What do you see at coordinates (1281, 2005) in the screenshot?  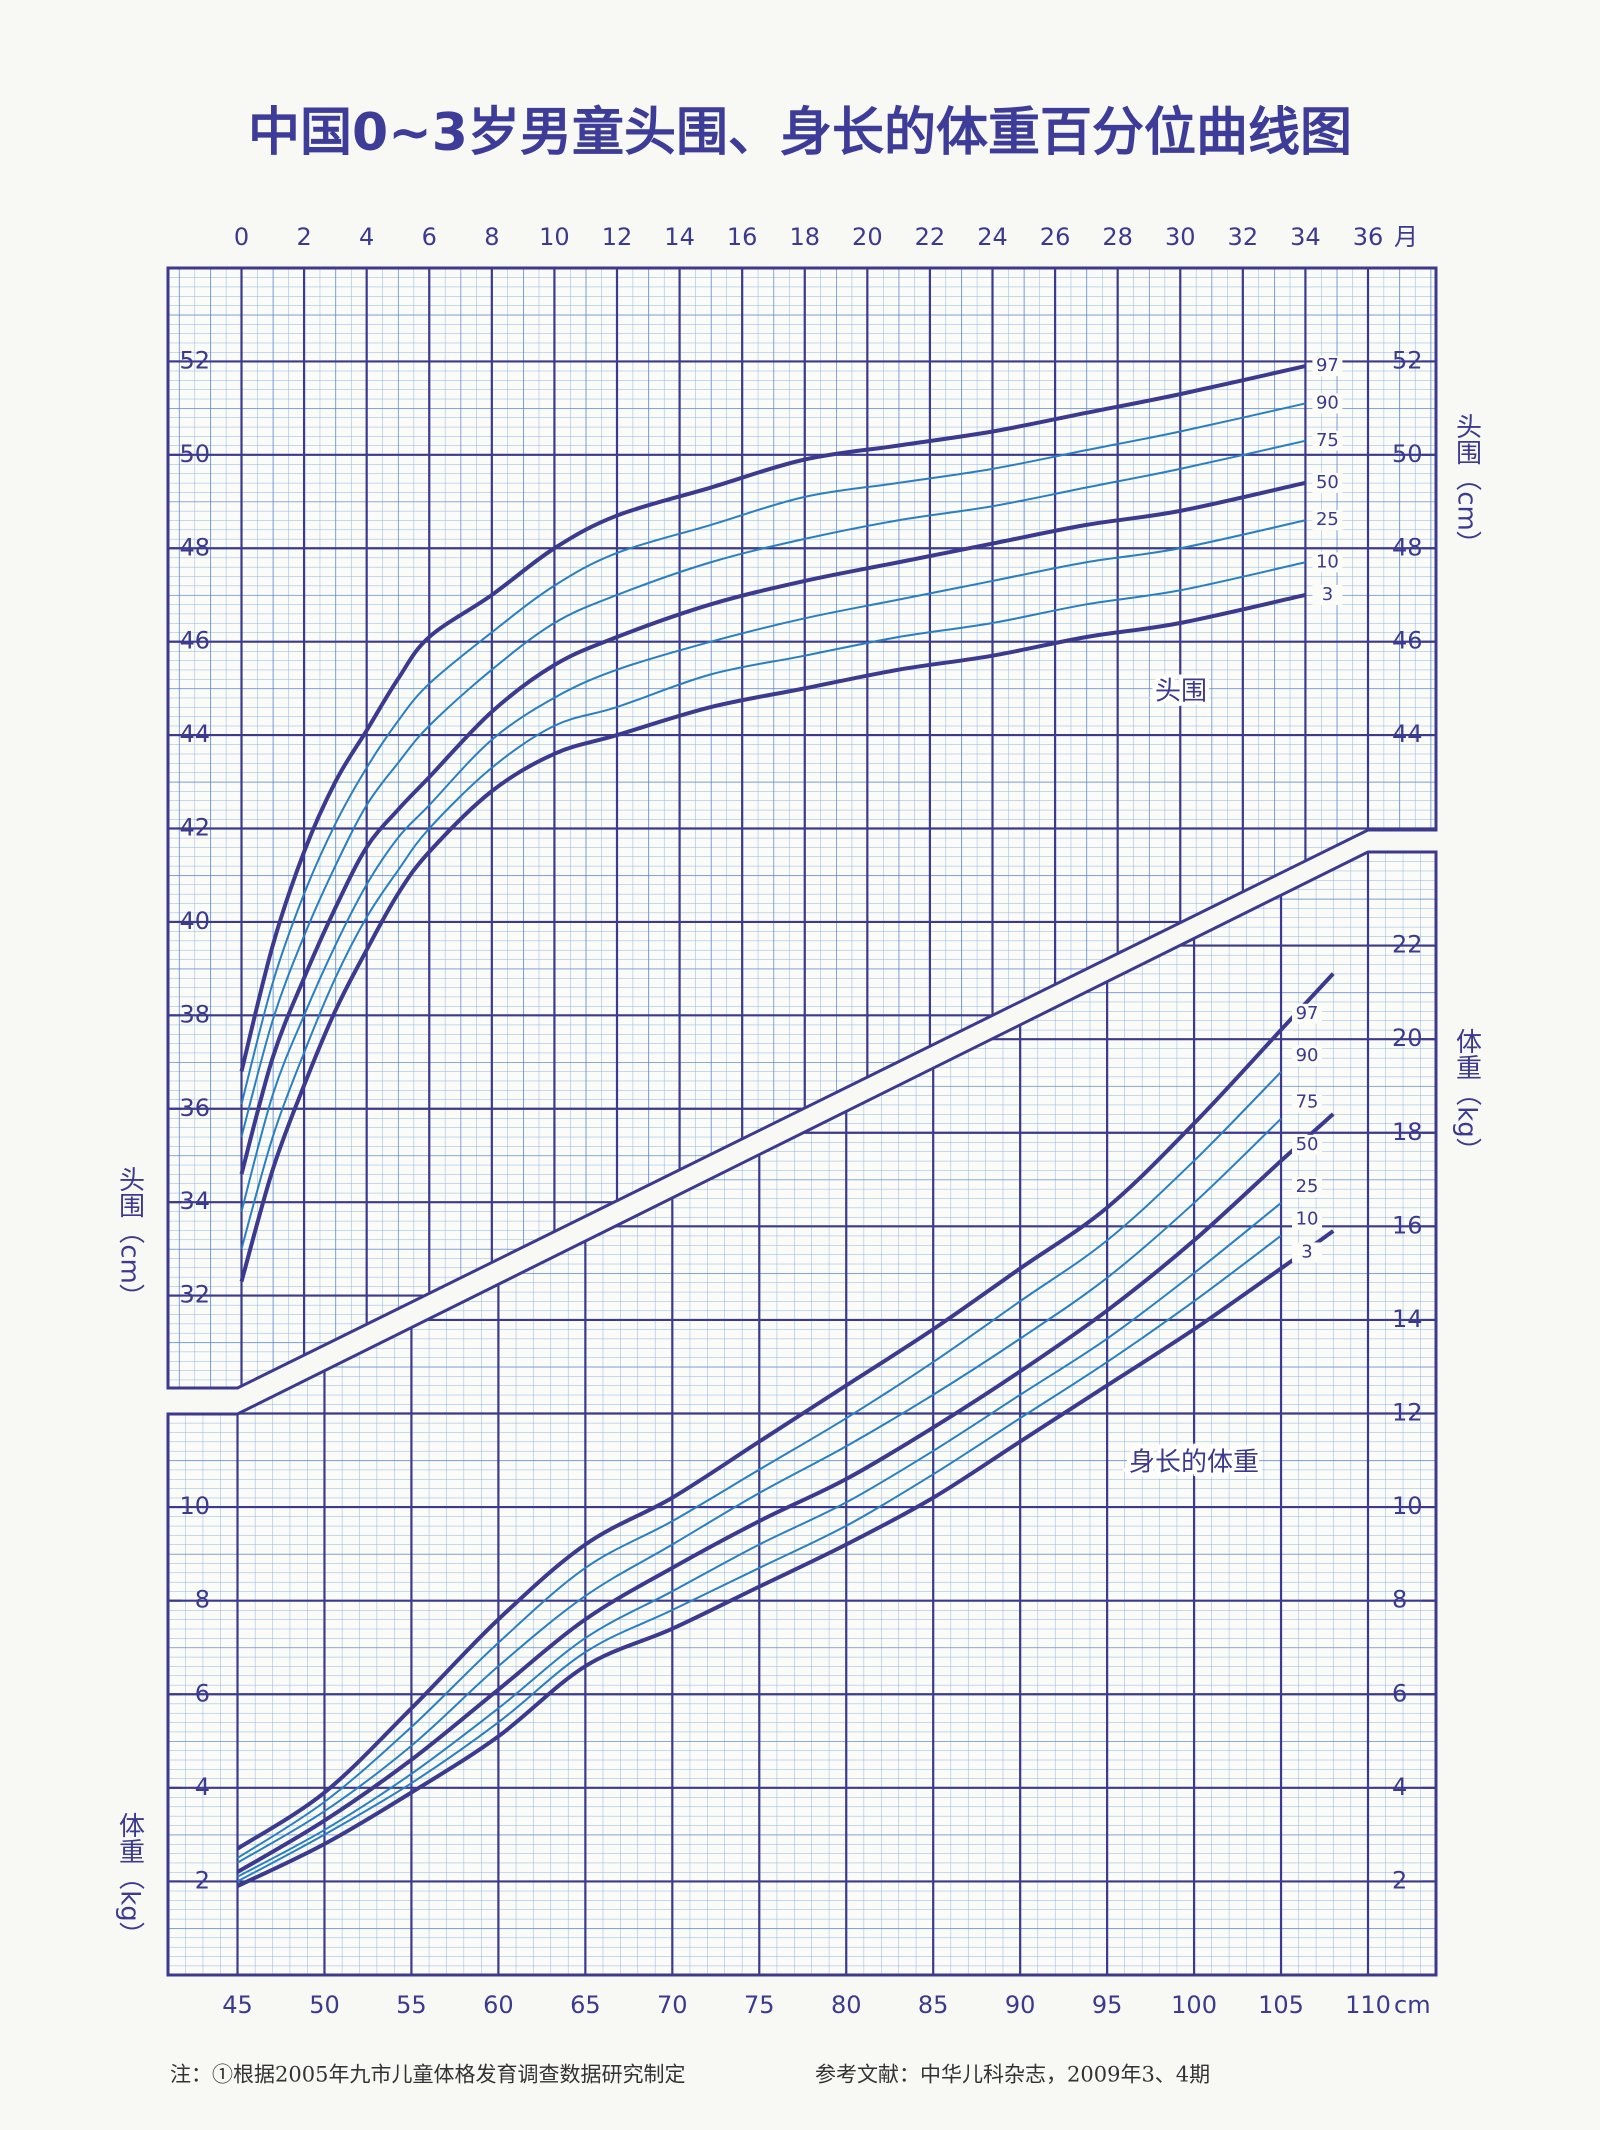 I see `x-tick-label: 105` at bounding box center [1281, 2005].